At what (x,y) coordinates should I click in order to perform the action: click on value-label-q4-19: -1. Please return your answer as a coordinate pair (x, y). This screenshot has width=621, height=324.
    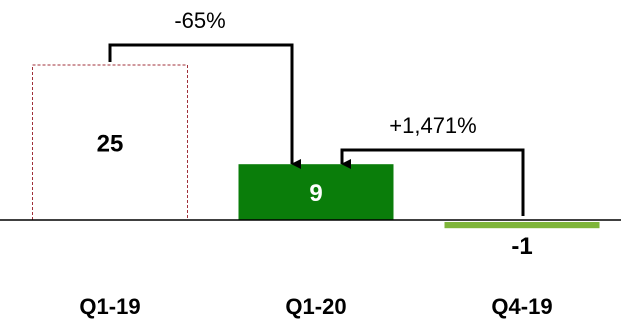
    Looking at the image, I should click on (521, 246).